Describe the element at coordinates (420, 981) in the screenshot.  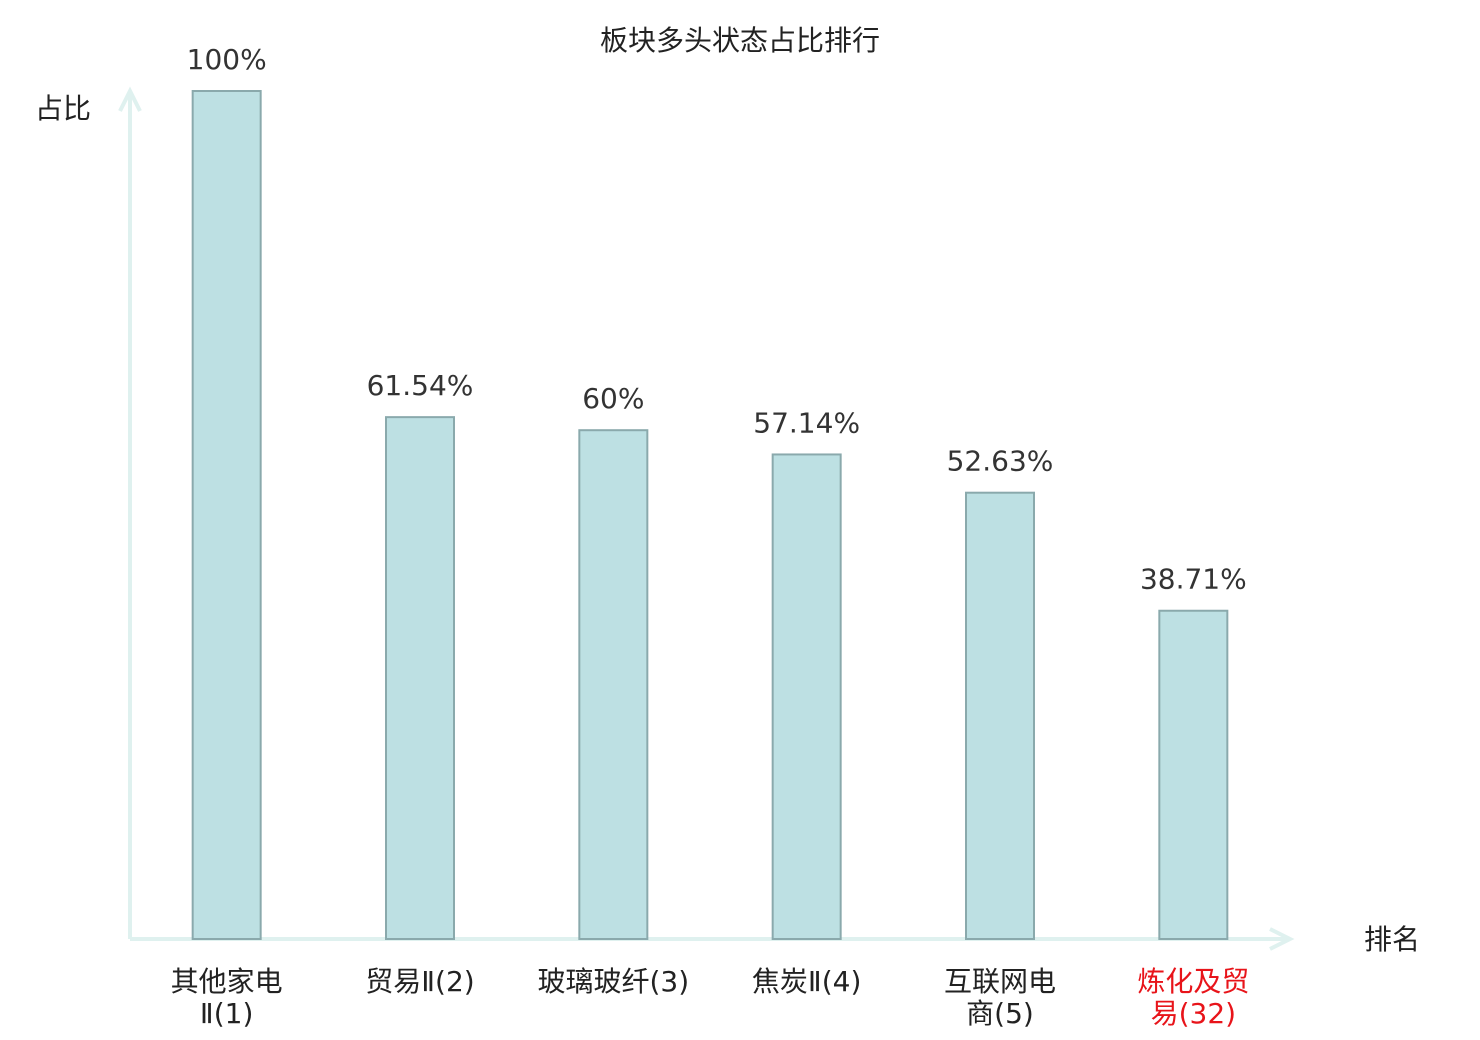
I see `x-tick-label: 贸易Ⅱ(2)` at that location.